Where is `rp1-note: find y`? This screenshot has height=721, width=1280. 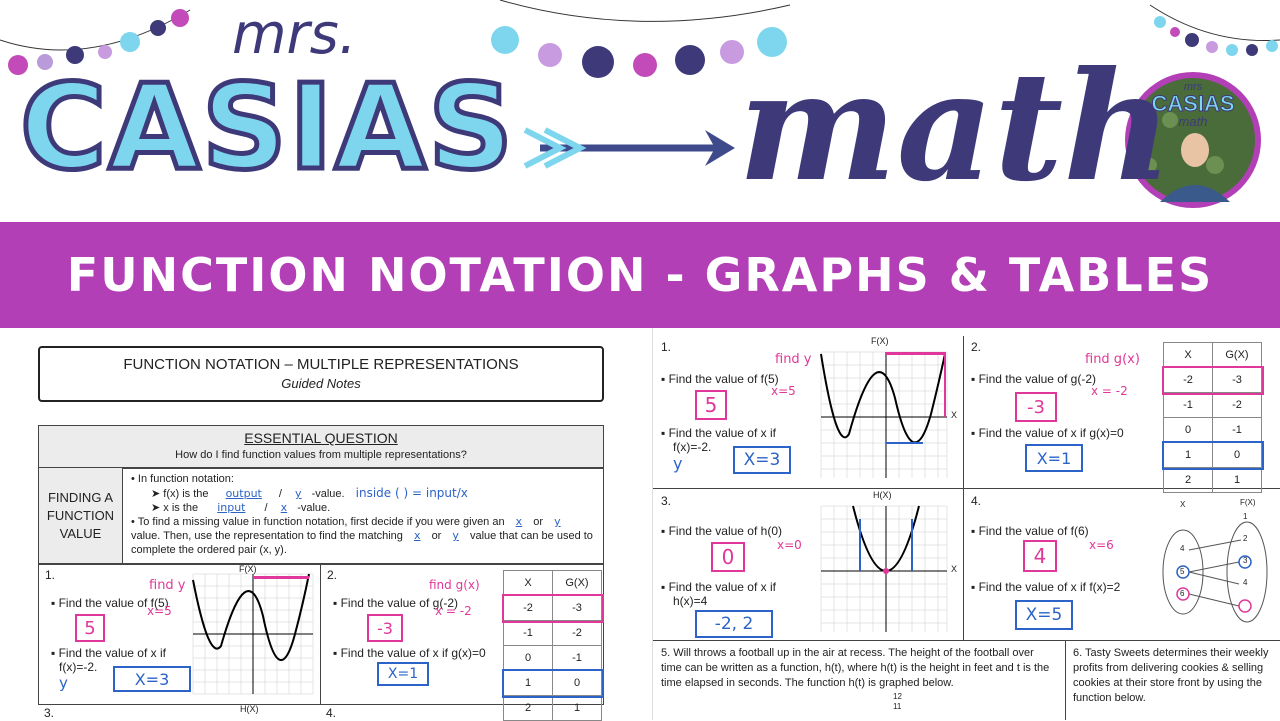
rp1-note: find y is located at coordinates (793, 359).